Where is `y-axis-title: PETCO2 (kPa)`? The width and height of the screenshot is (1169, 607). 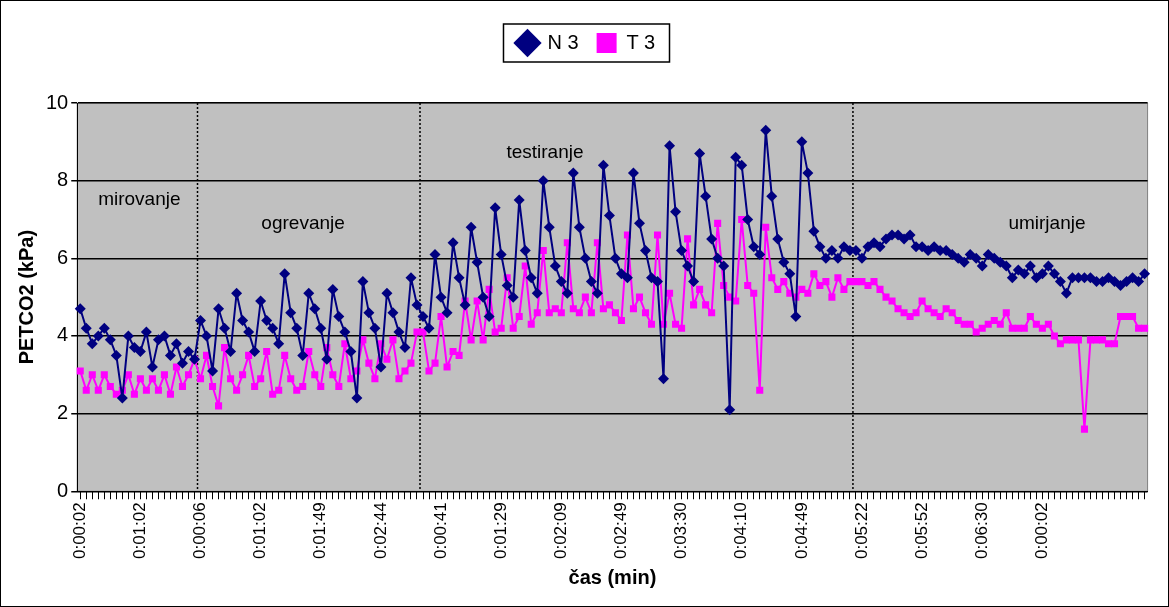
y-axis-title: PETCO2 (kPa) is located at coordinates (25, 297).